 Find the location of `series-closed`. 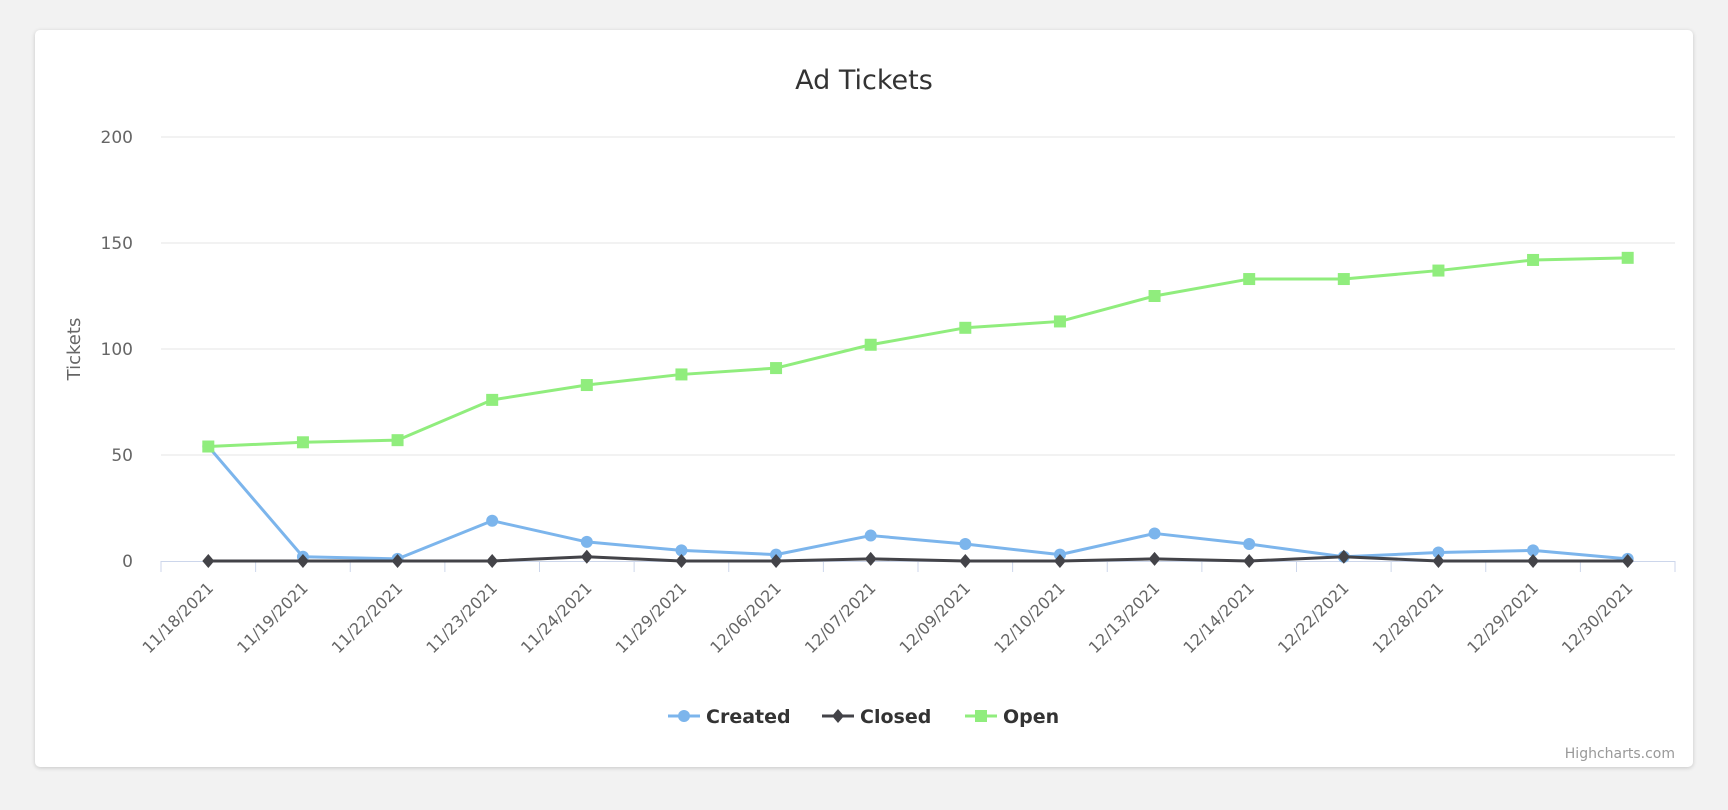

series-closed is located at coordinates (918, 558).